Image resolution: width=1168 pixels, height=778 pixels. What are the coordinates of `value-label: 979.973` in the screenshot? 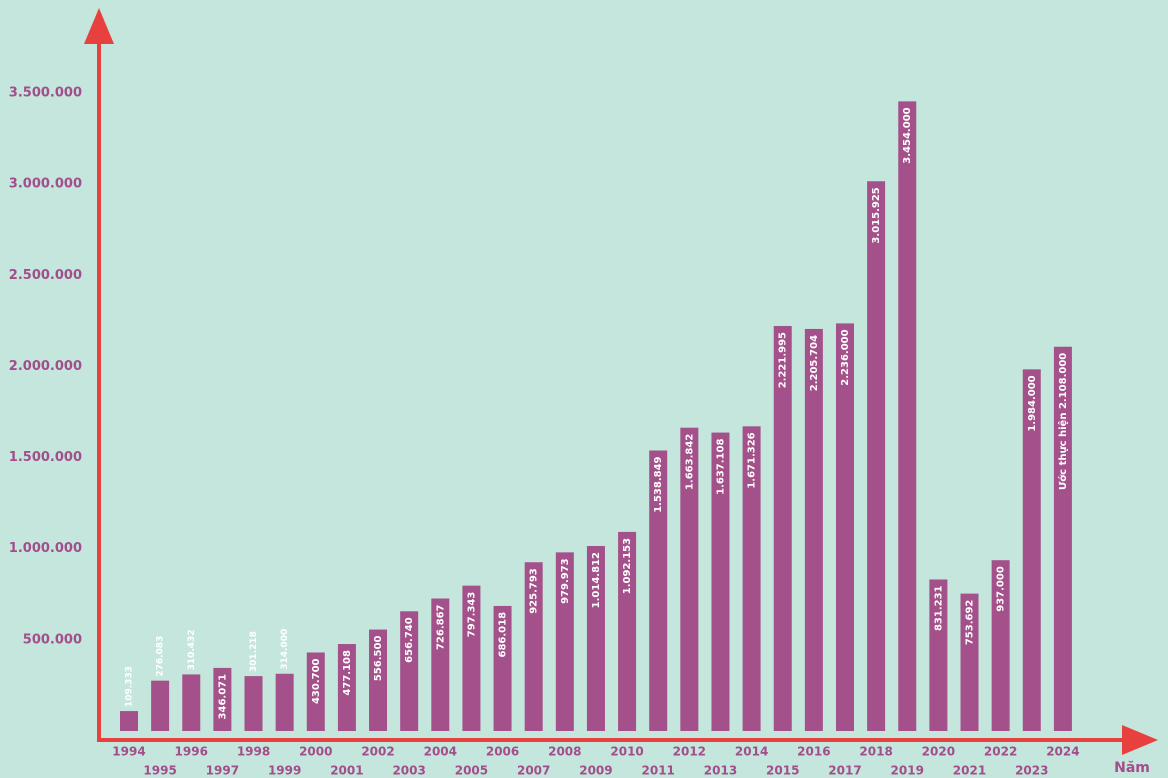 It's located at (565, 581).